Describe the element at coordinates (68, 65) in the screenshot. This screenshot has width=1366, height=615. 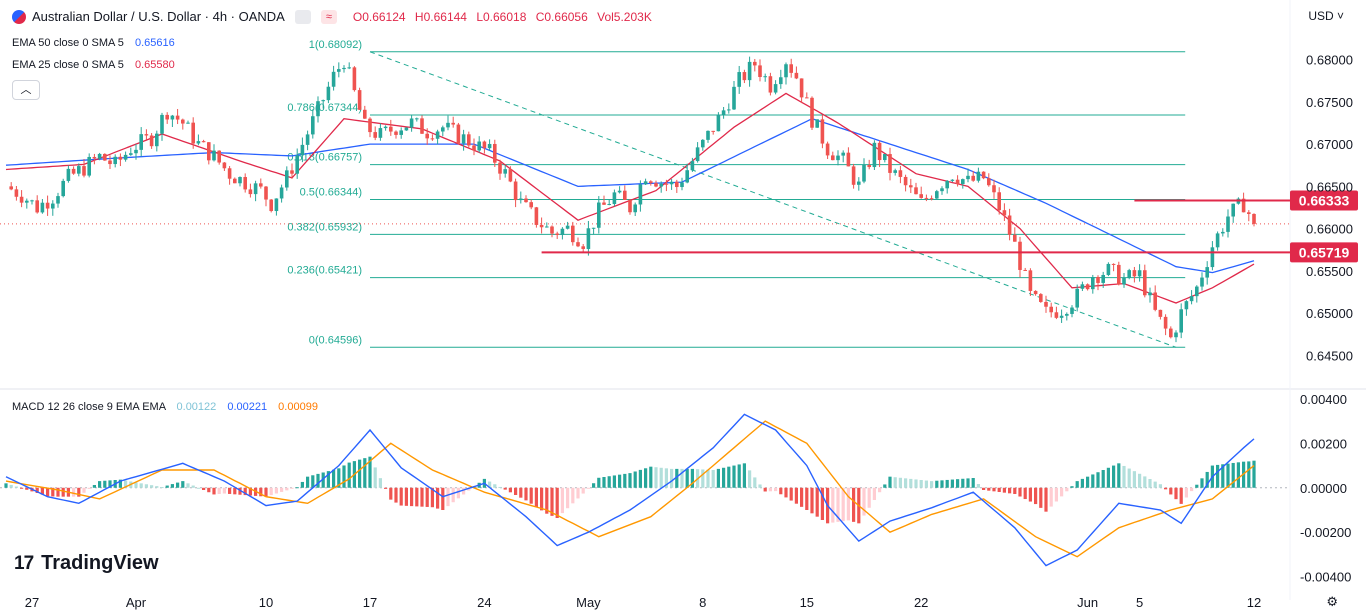
I see `ema25-label: EMA 25 close 0 SMA 5` at that location.